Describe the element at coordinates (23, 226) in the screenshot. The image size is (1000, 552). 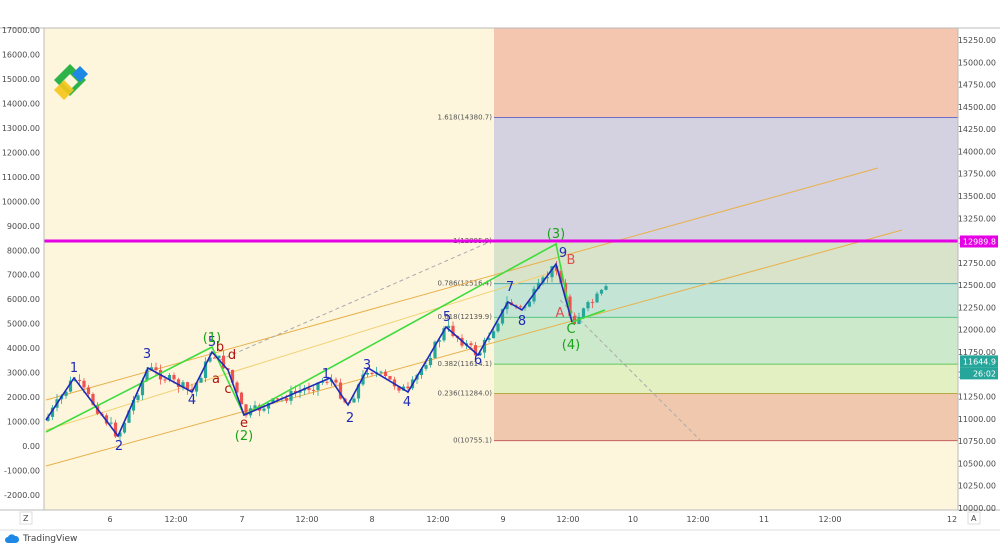
I see `left-tick-8: 9000.00` at that location.